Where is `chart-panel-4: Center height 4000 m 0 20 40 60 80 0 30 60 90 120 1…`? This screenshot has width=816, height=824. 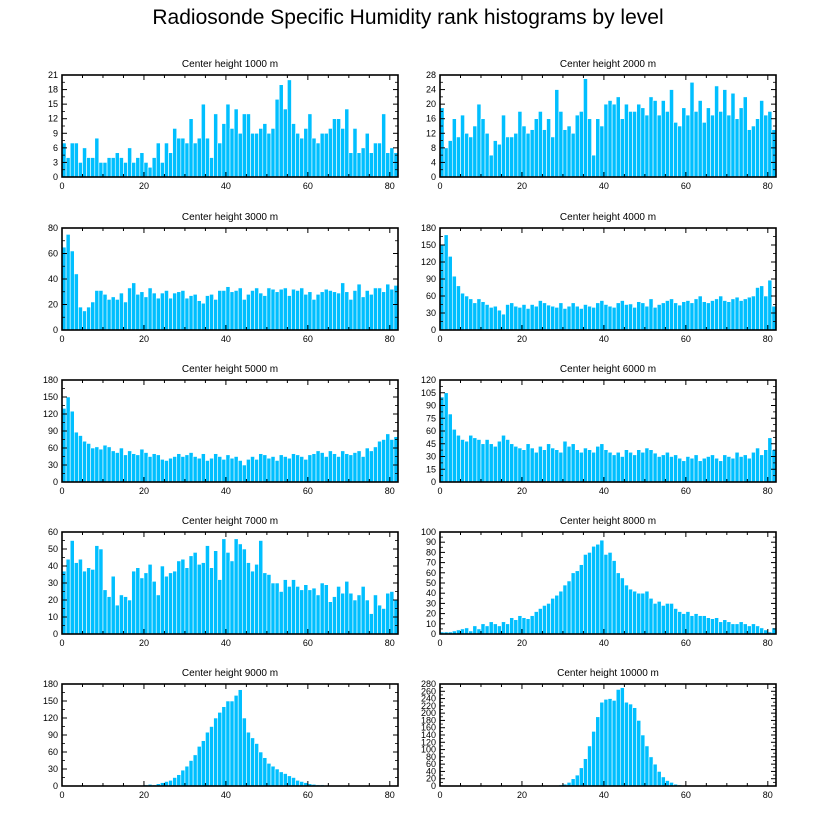 chart-panel-4: Center height 4000 m 0 20 40 60 80 0 30 60 90 120 1… is located at coordinates (599, 278).